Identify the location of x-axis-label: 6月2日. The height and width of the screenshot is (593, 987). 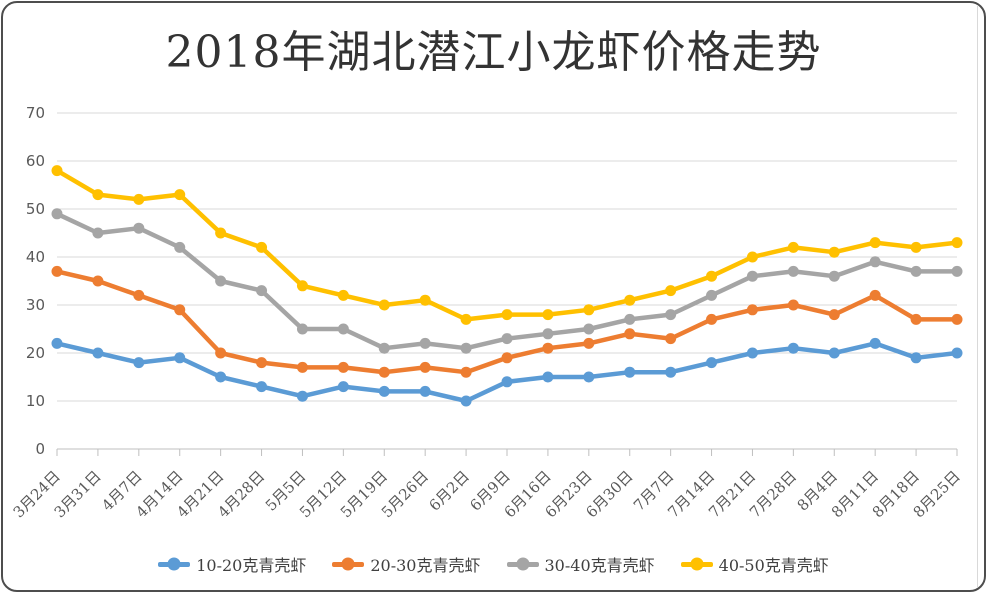
(448, 490).